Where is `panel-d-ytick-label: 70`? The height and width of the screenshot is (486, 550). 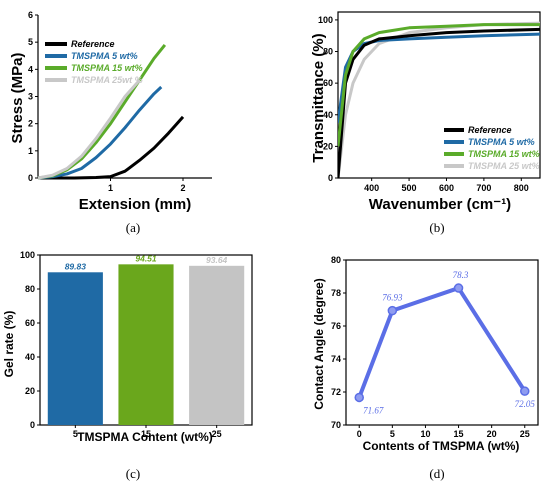 panel-d-ytick-label: 70 is located at coordinates (336, 425).